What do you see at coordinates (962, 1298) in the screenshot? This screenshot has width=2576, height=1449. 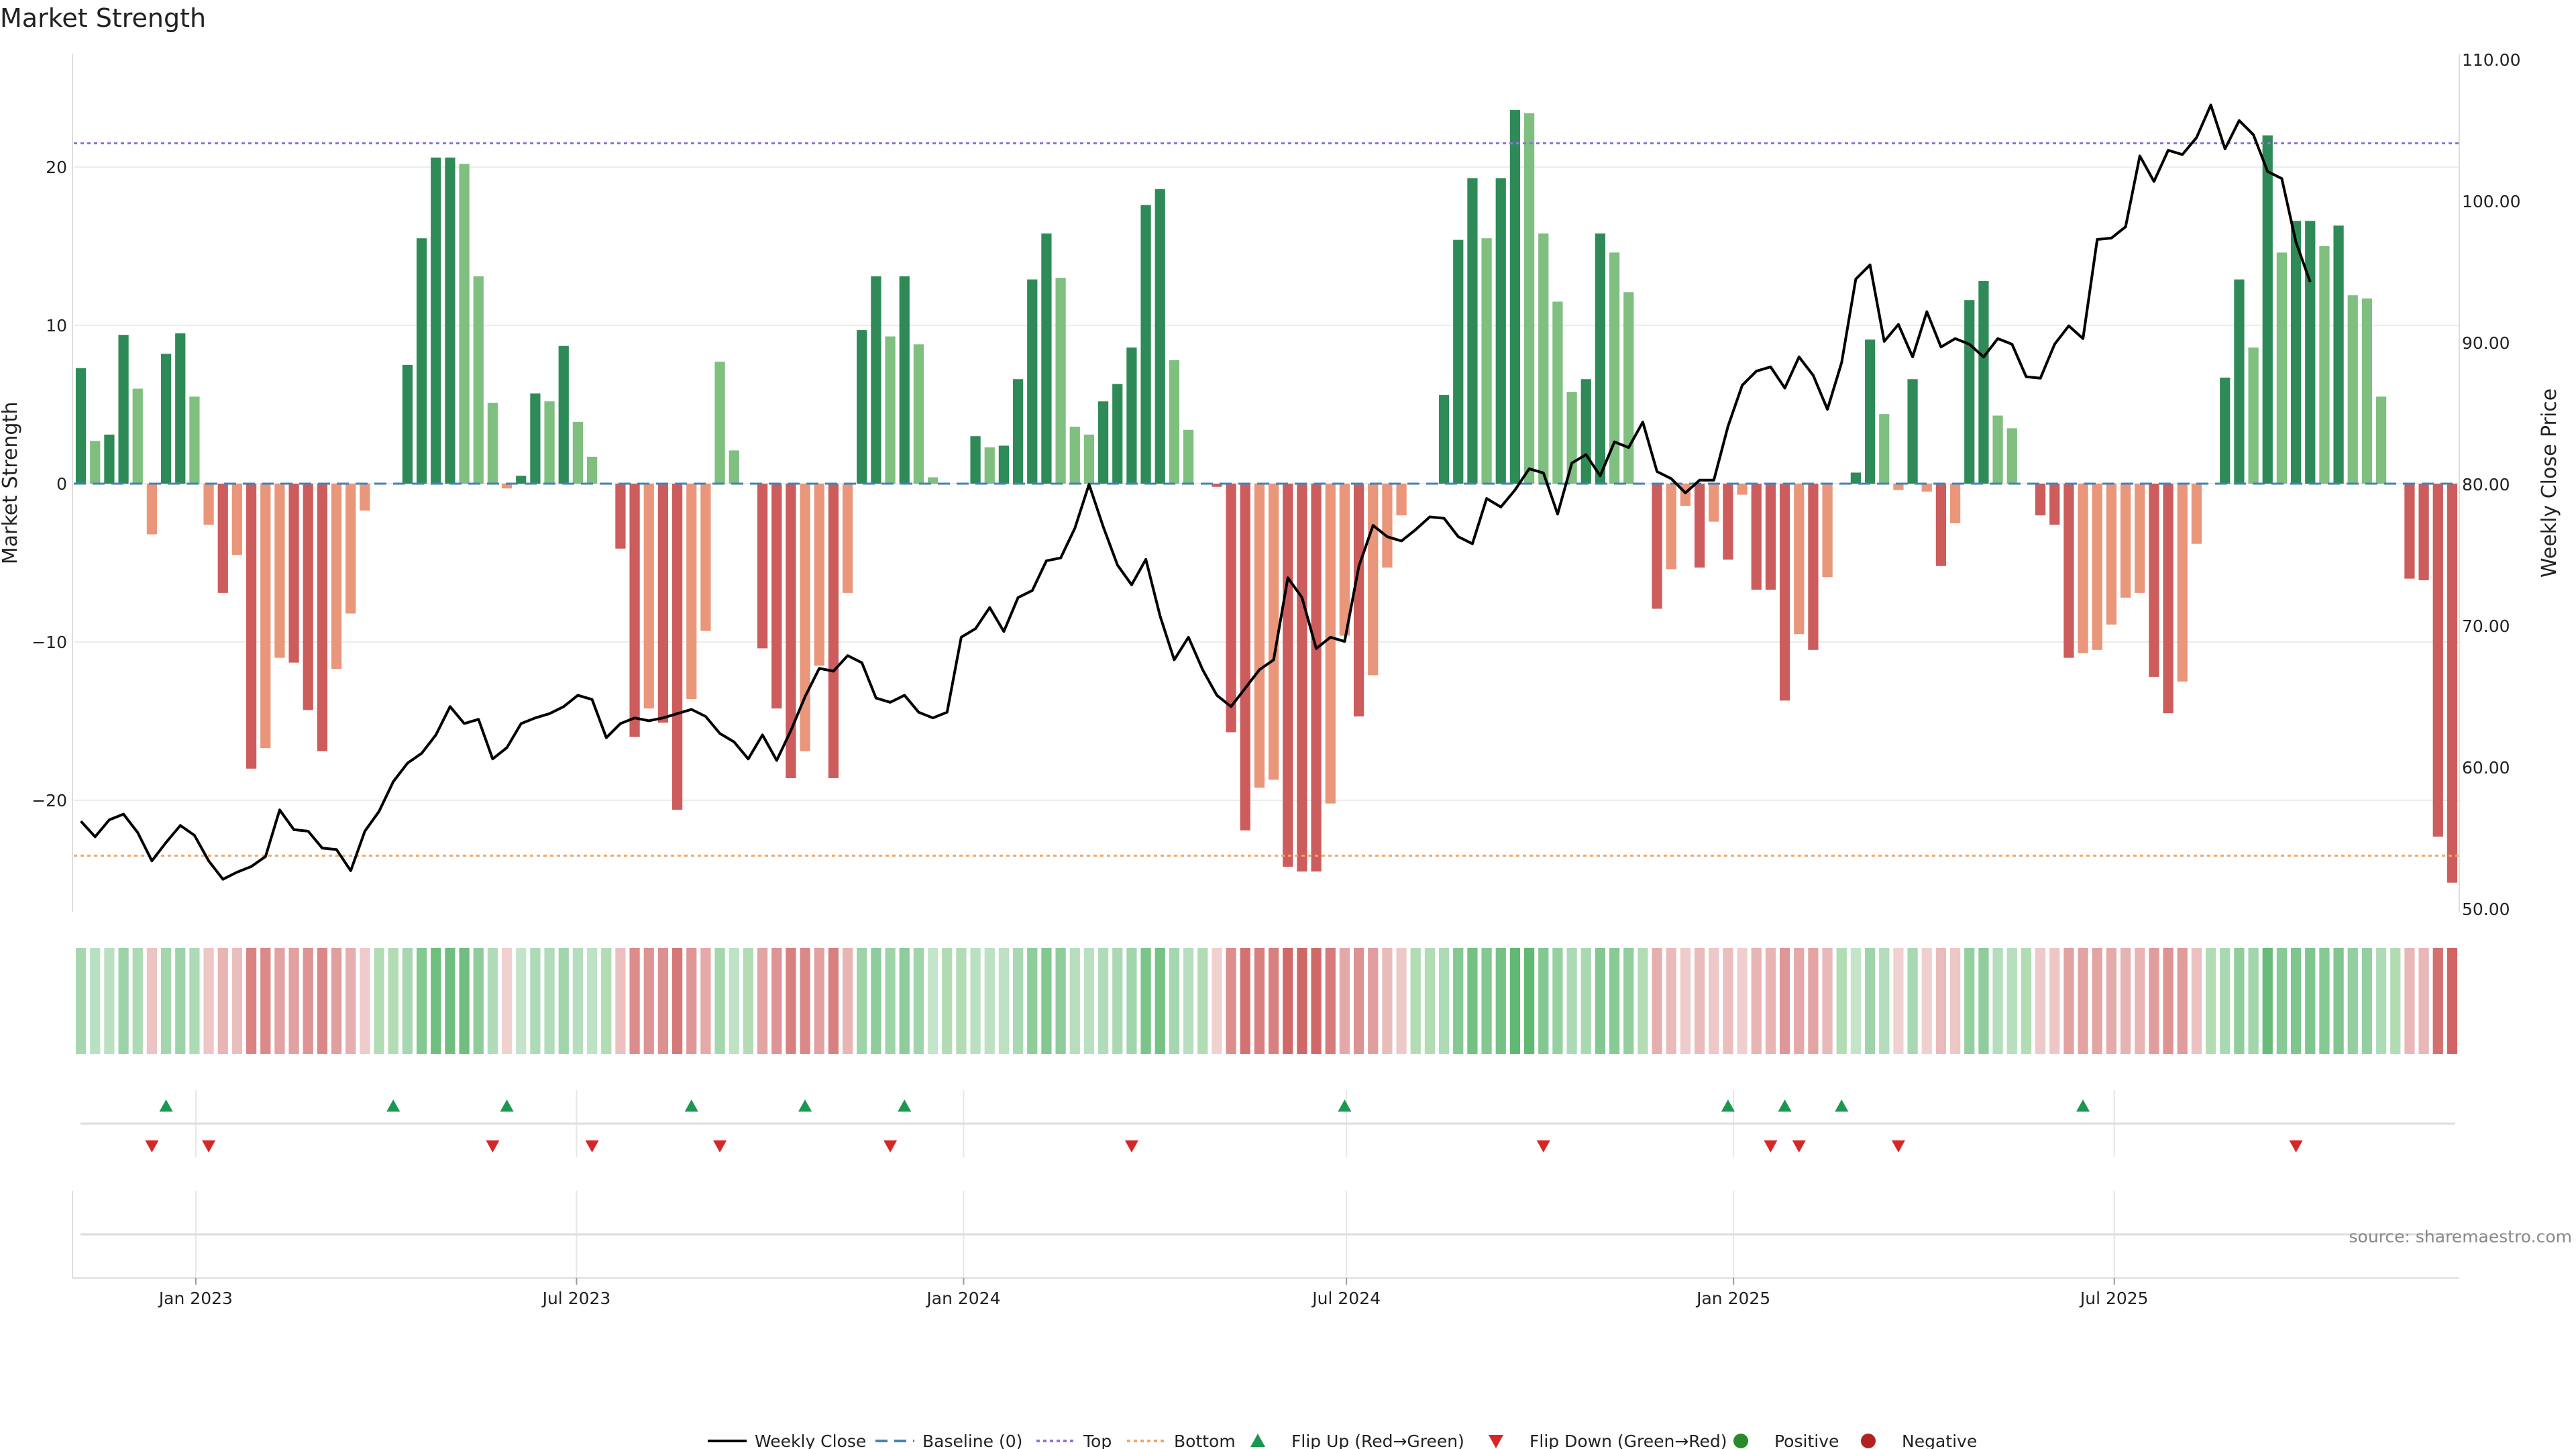 I see `x-tick-label: Jan 2024` at bounding box center [962, 1298].